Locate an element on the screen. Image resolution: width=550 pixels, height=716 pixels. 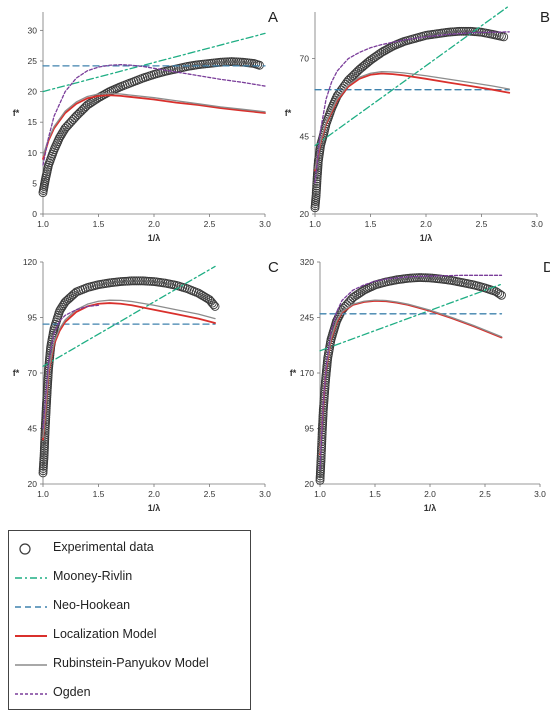
series-line-mooney-rivlin is located at coordinates (412, 76).